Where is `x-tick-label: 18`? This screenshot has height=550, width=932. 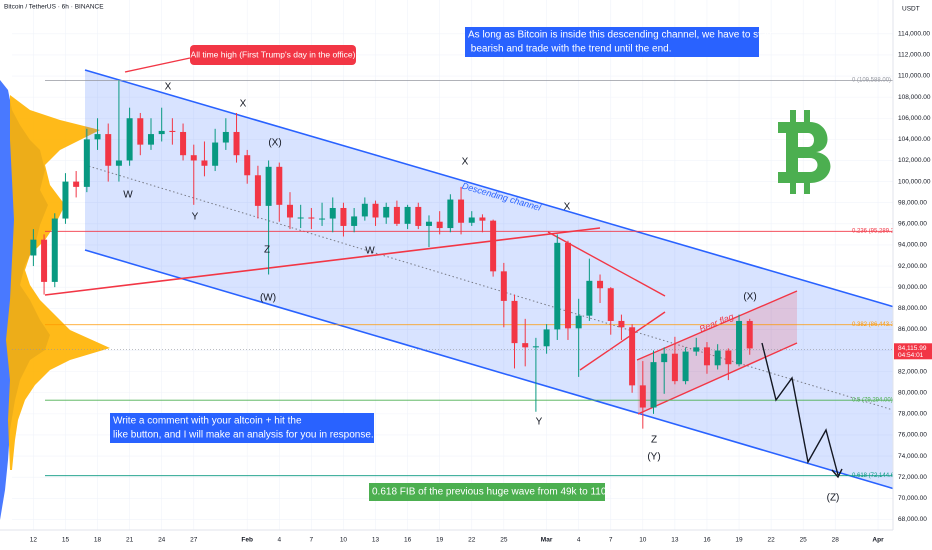 x-tick-label: 18 is located at coordinates (98, 540).